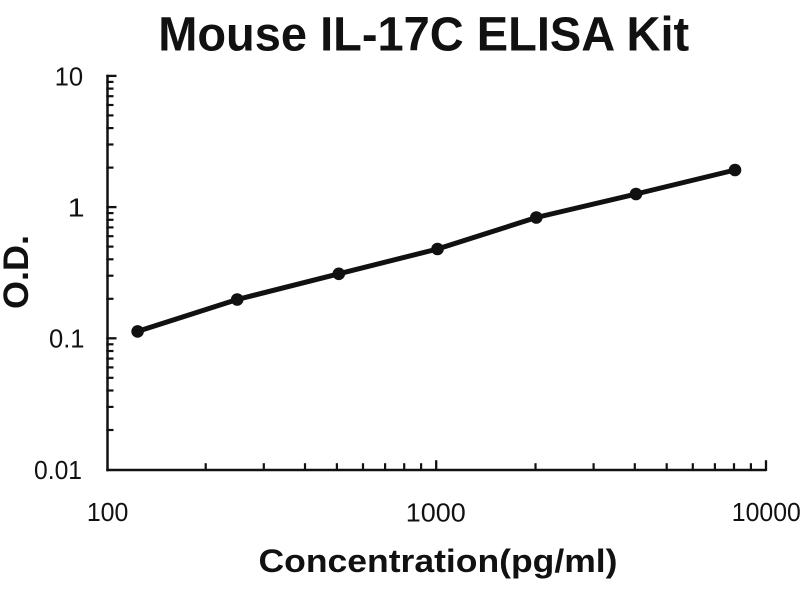  I want to click on svg-text: 10, so click(69, 78).